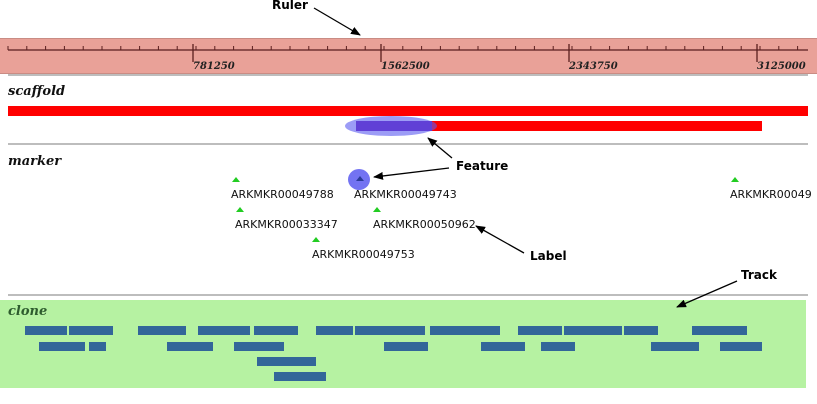 The width and height of the screenshot is (817, 404). I want to click on marker-label: ARKMKR00050962, so click(424, 224).